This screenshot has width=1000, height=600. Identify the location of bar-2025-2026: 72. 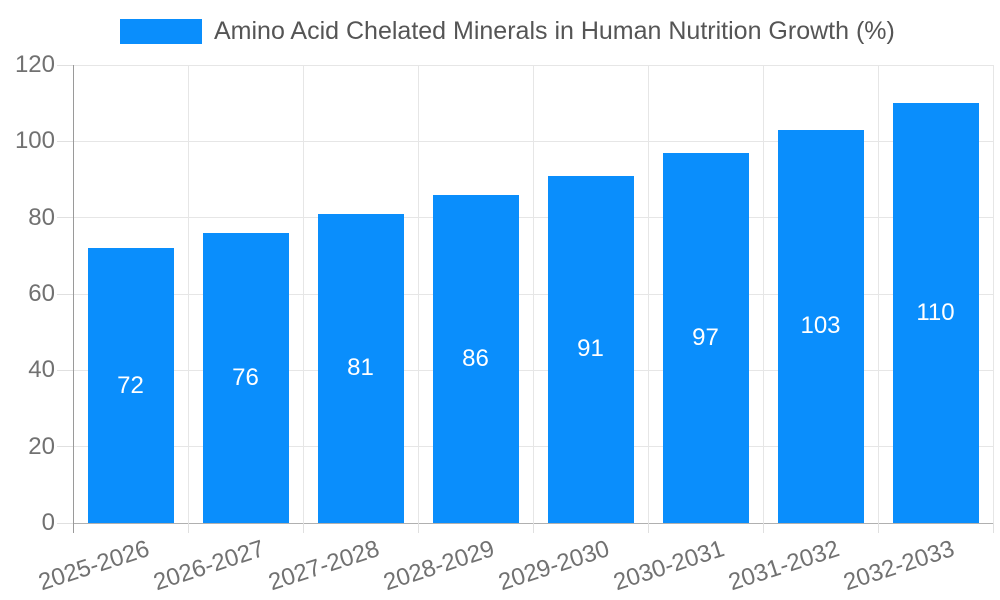
(130, 385).